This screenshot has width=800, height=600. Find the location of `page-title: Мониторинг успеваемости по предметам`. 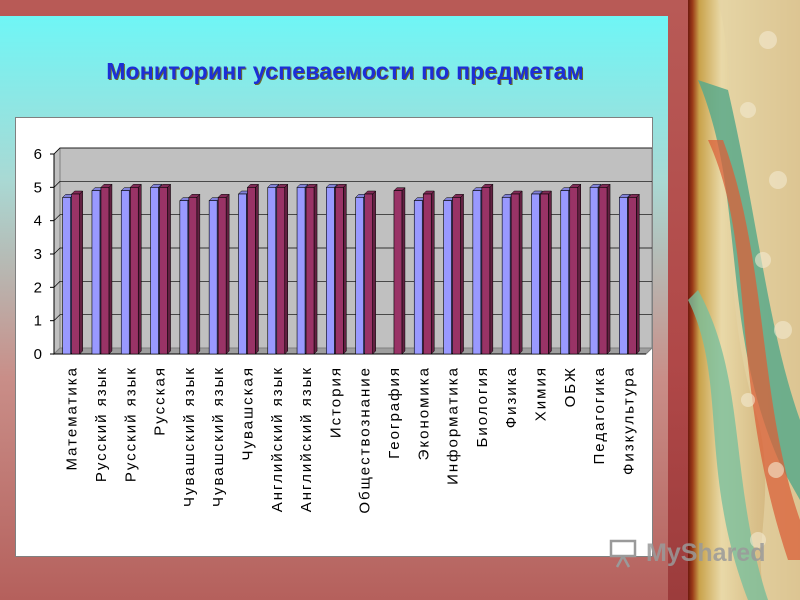

page-title: Мониторинг успеваемости по предметам is located at coordinates (345, 71).